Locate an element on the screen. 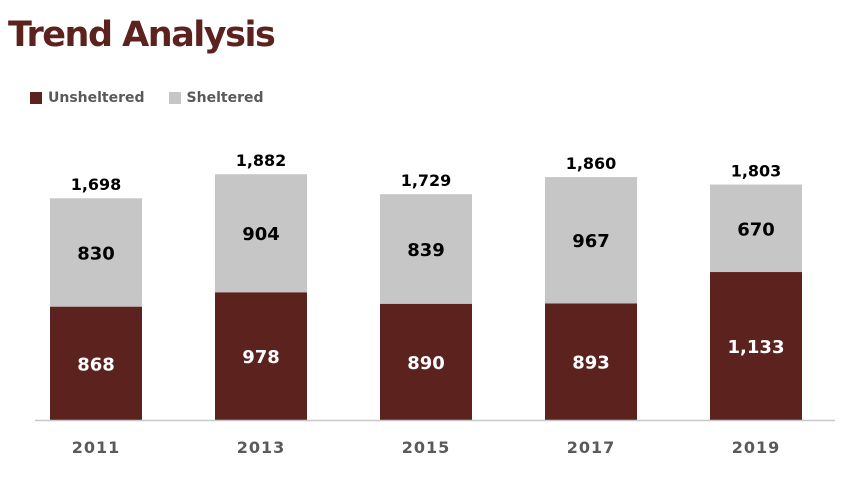 Image resolution: width=850 pixels, height=500 pixels. x-tick-label-2011: 2011 is located at coordinates (96, 447).